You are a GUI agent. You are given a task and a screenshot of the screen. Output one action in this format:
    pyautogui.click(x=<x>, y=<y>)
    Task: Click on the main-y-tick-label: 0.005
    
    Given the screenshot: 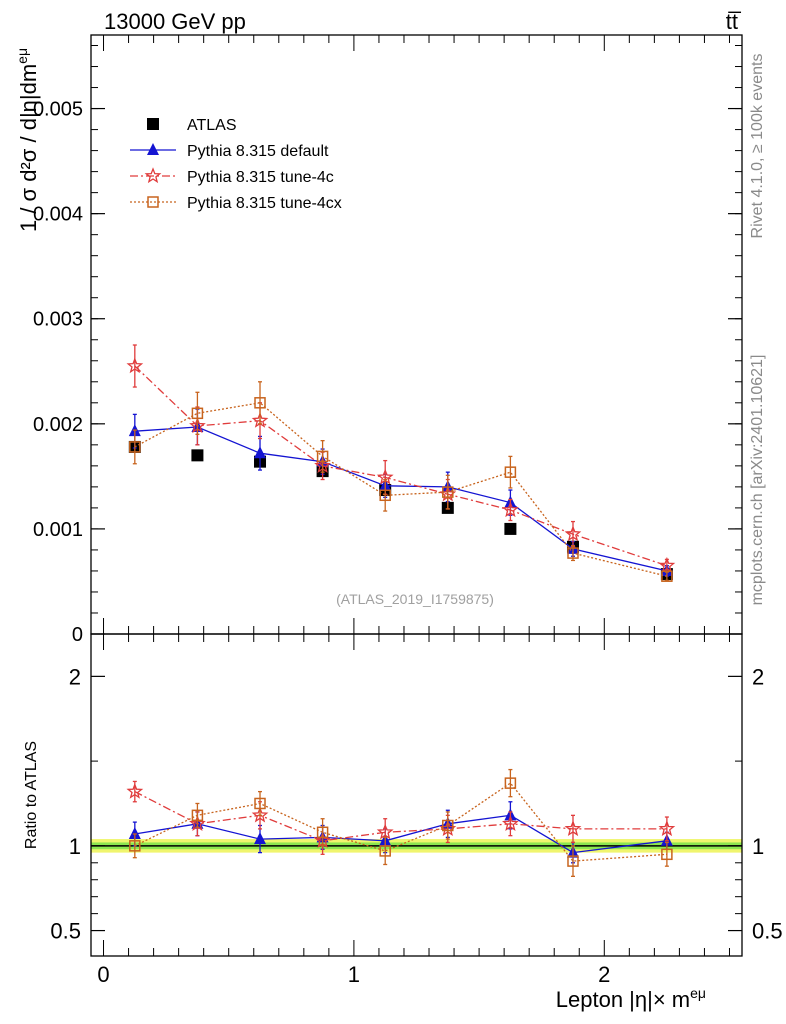 What is the action you would take?
    pyautogui.click(x=58, y=110)
    